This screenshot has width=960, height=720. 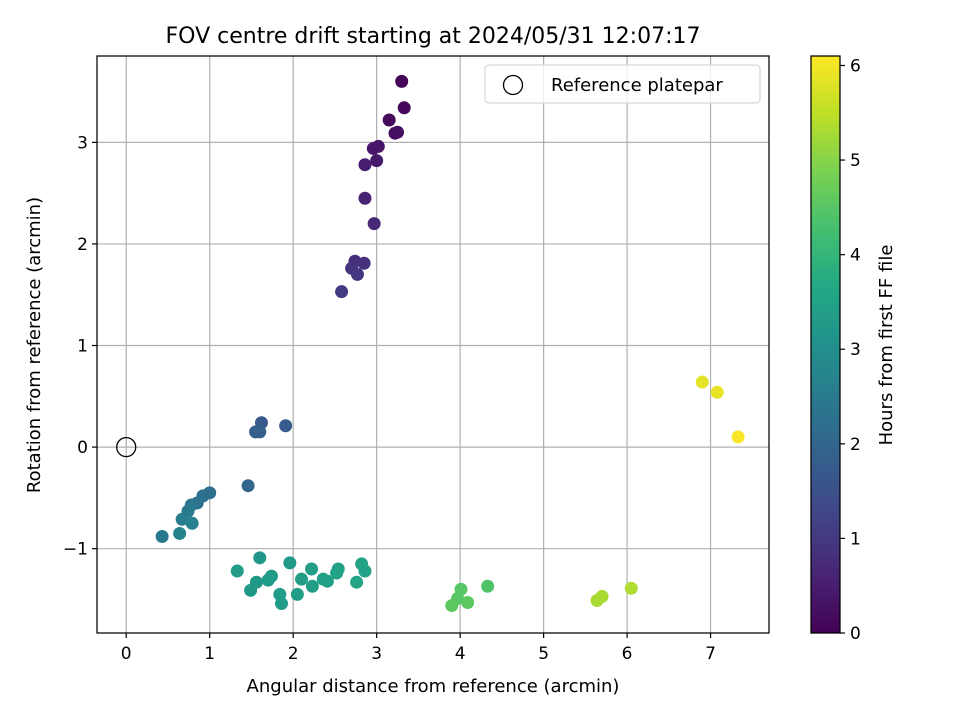 I want to click on colorbar-tick-label: 3, so click(x=855, y=350).